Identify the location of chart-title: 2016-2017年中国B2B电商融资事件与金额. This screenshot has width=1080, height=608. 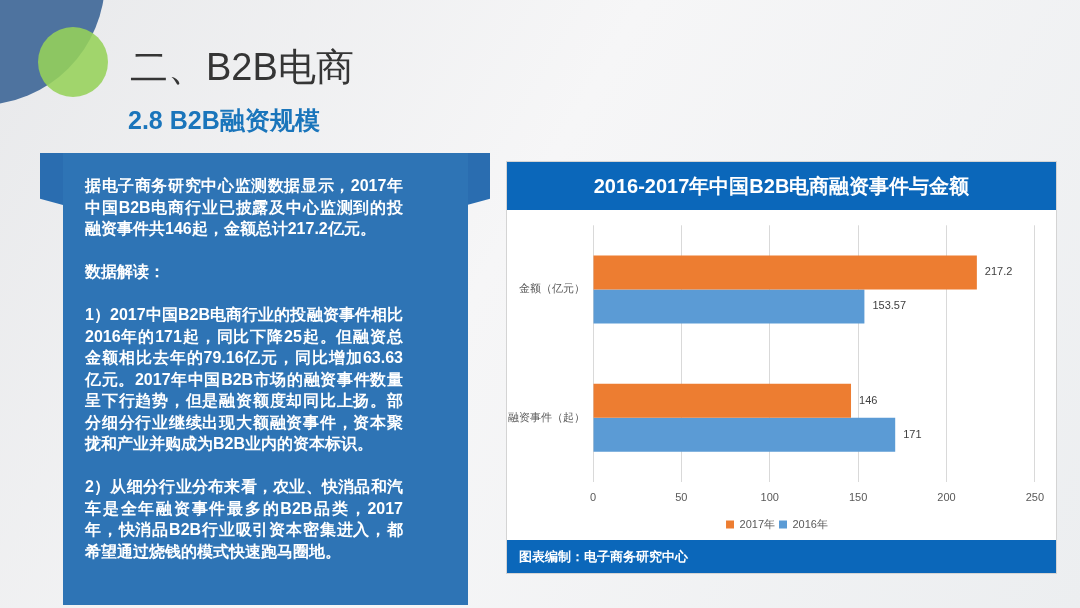
(781, 186).